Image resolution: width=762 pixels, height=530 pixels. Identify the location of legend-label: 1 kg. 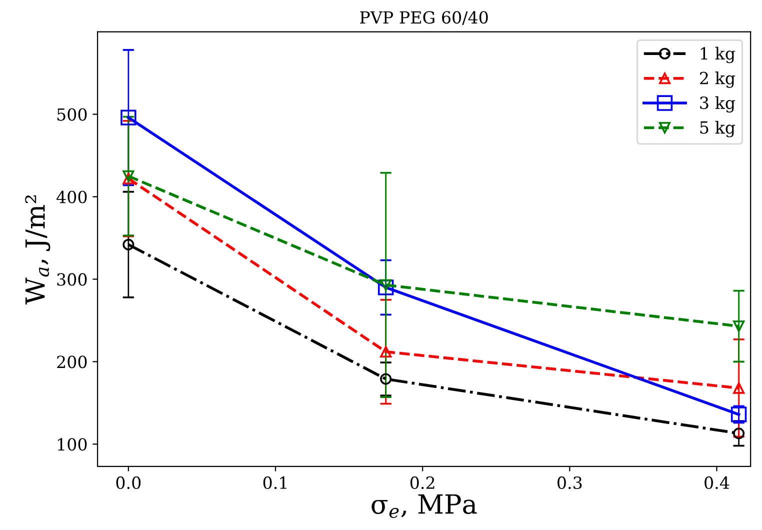
(718, 55).